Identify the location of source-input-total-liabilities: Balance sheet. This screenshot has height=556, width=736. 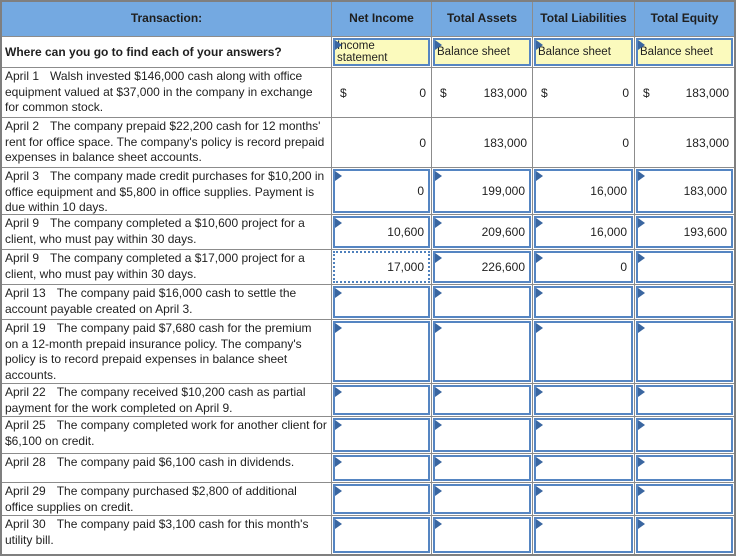
(583, 52).